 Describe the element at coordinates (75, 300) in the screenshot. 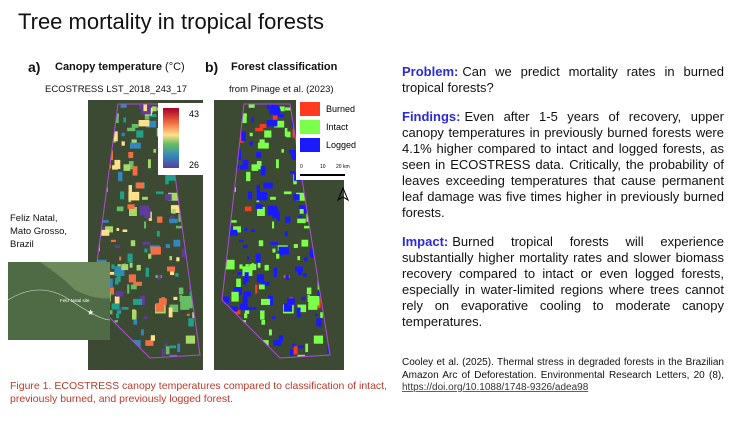

I see `inset-site-label: Feliz Natal site` at that location.